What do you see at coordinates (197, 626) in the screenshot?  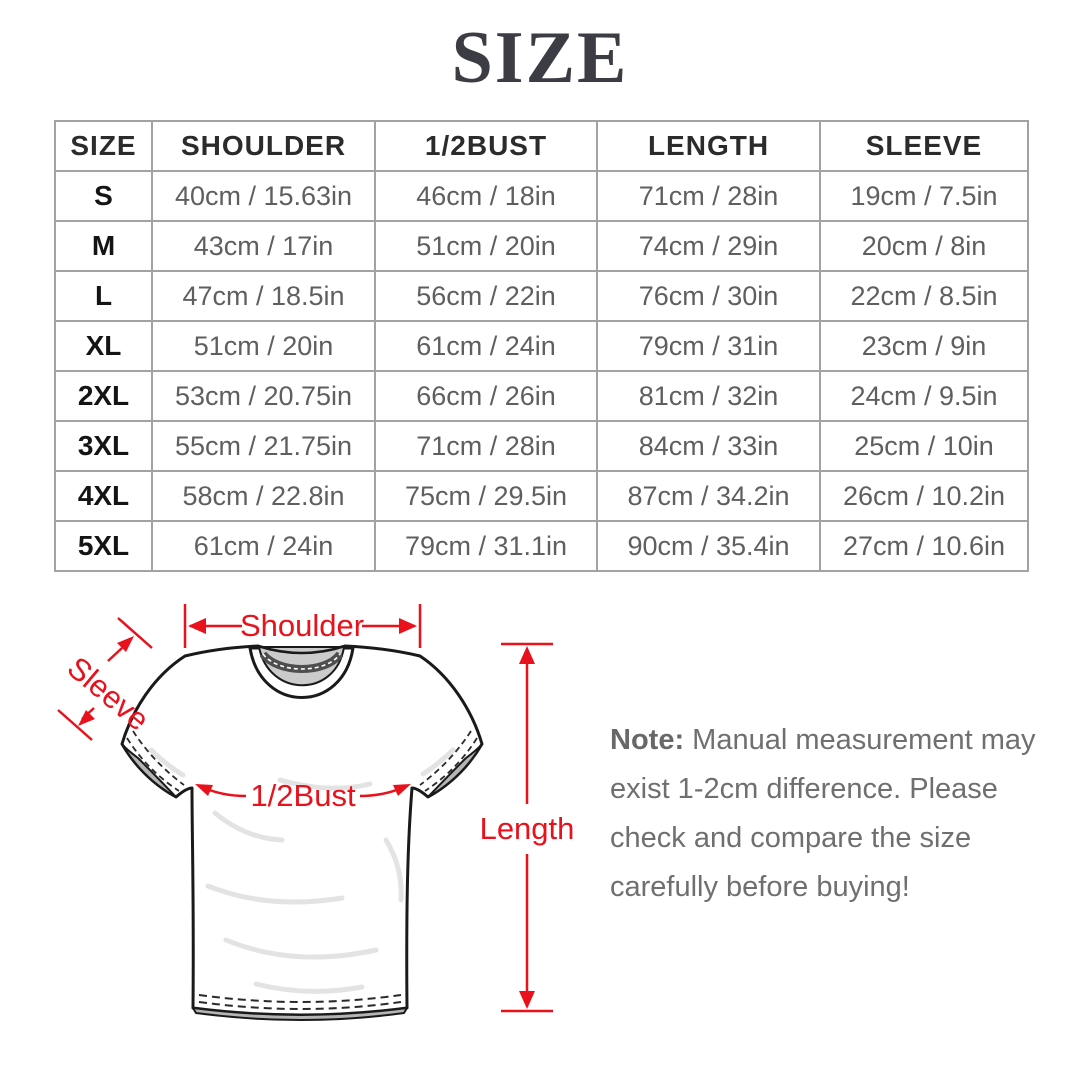 I see `shoulder-arrow-left` at bounding box center [197, 626].